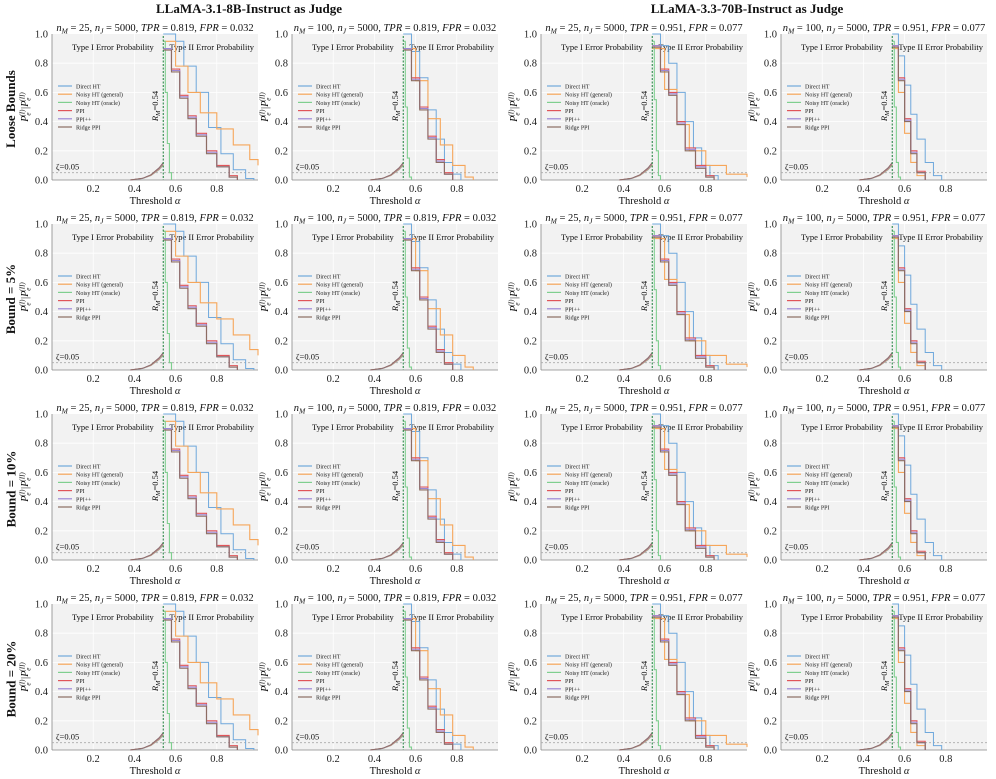  What do you see at coordinates (249, 8) in the screenshot?
I see `column-header-left: LLaMA-3.1-8B-Instruct as Judge` at bounding box center [249, 8].